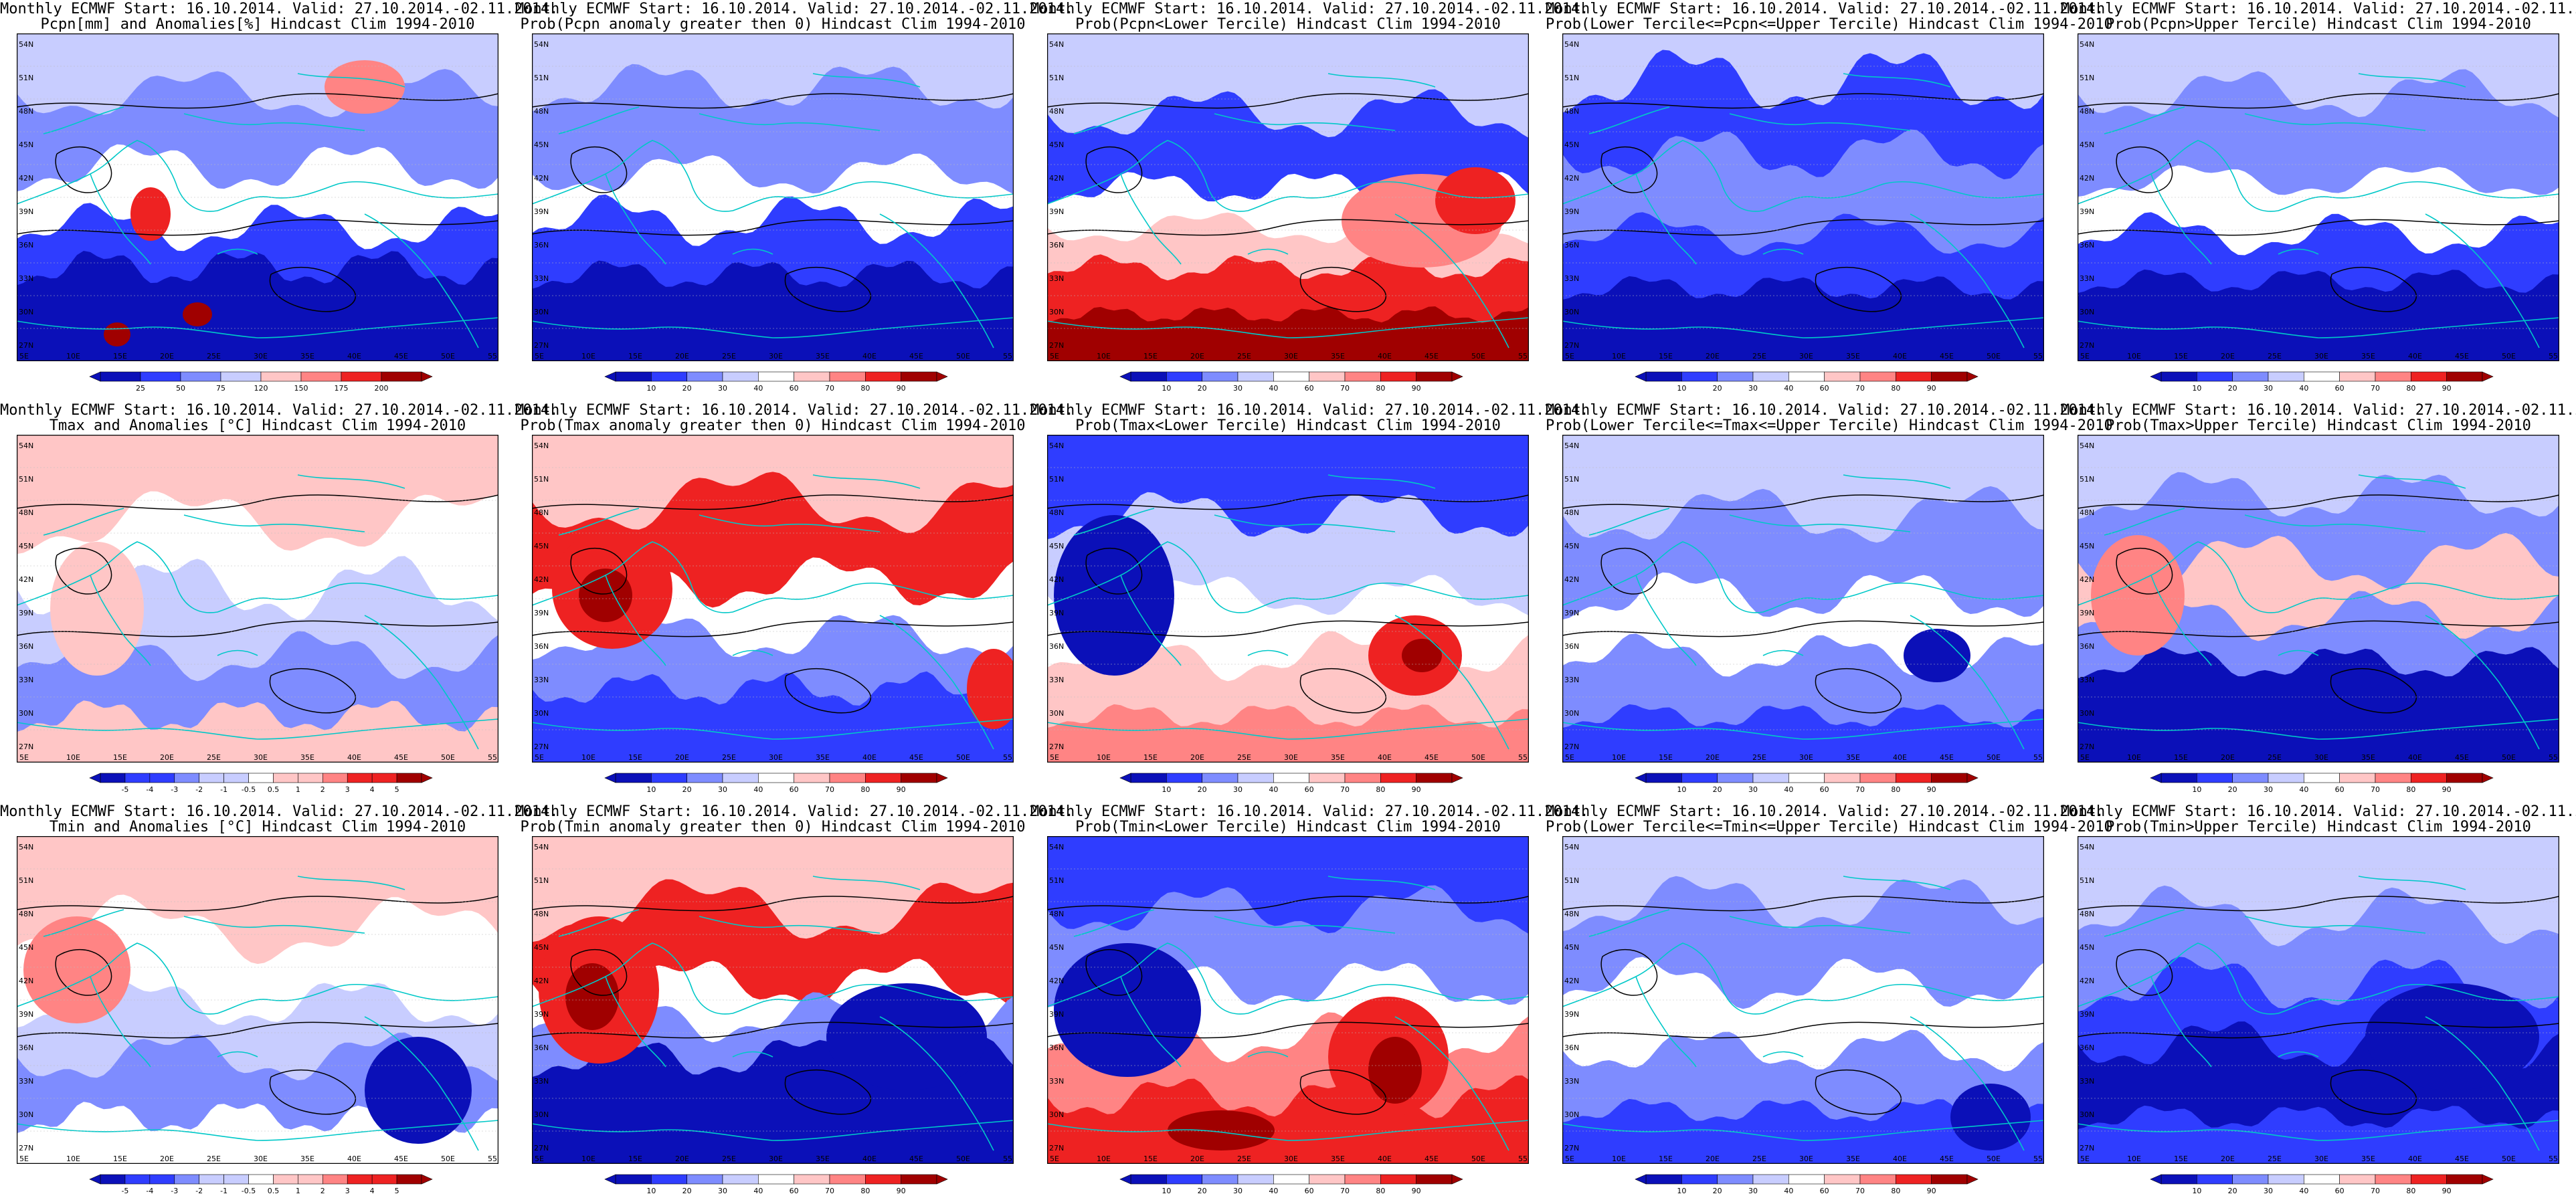  I want to click on lat-tick-label: 51N, so click(1571, 880).